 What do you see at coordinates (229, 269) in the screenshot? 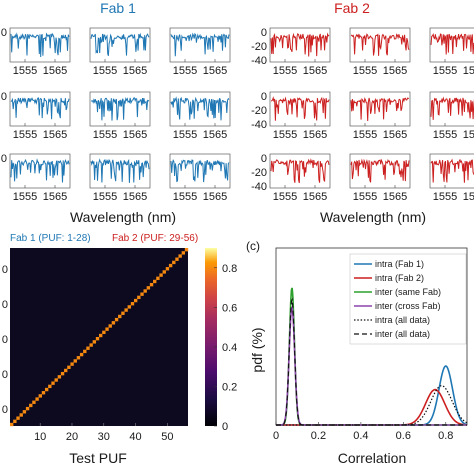
I see `colorbar-tick-label: 0.8` at bounding box center [229, 269].